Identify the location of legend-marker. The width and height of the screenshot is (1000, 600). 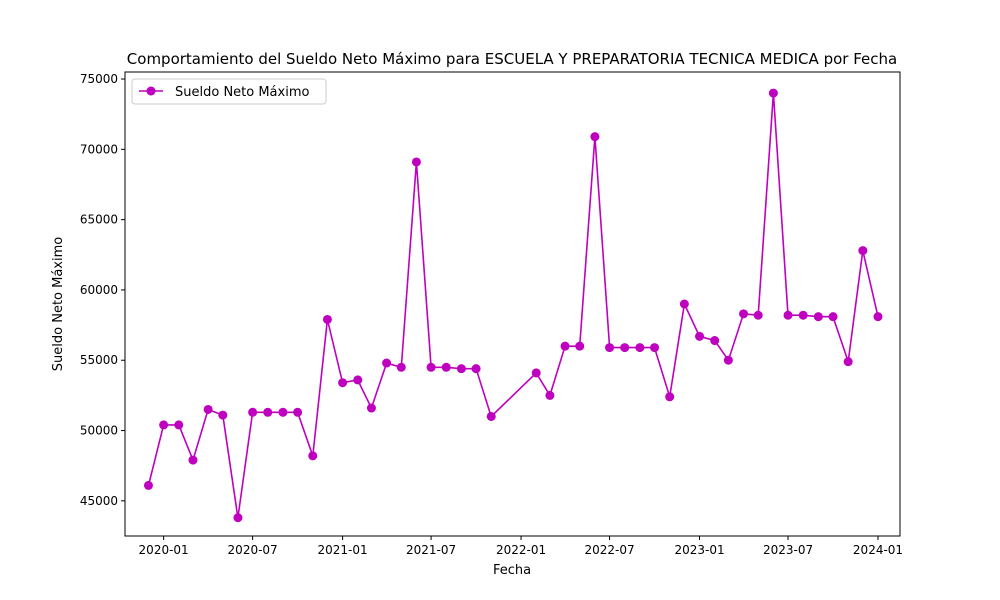
(151, 91).